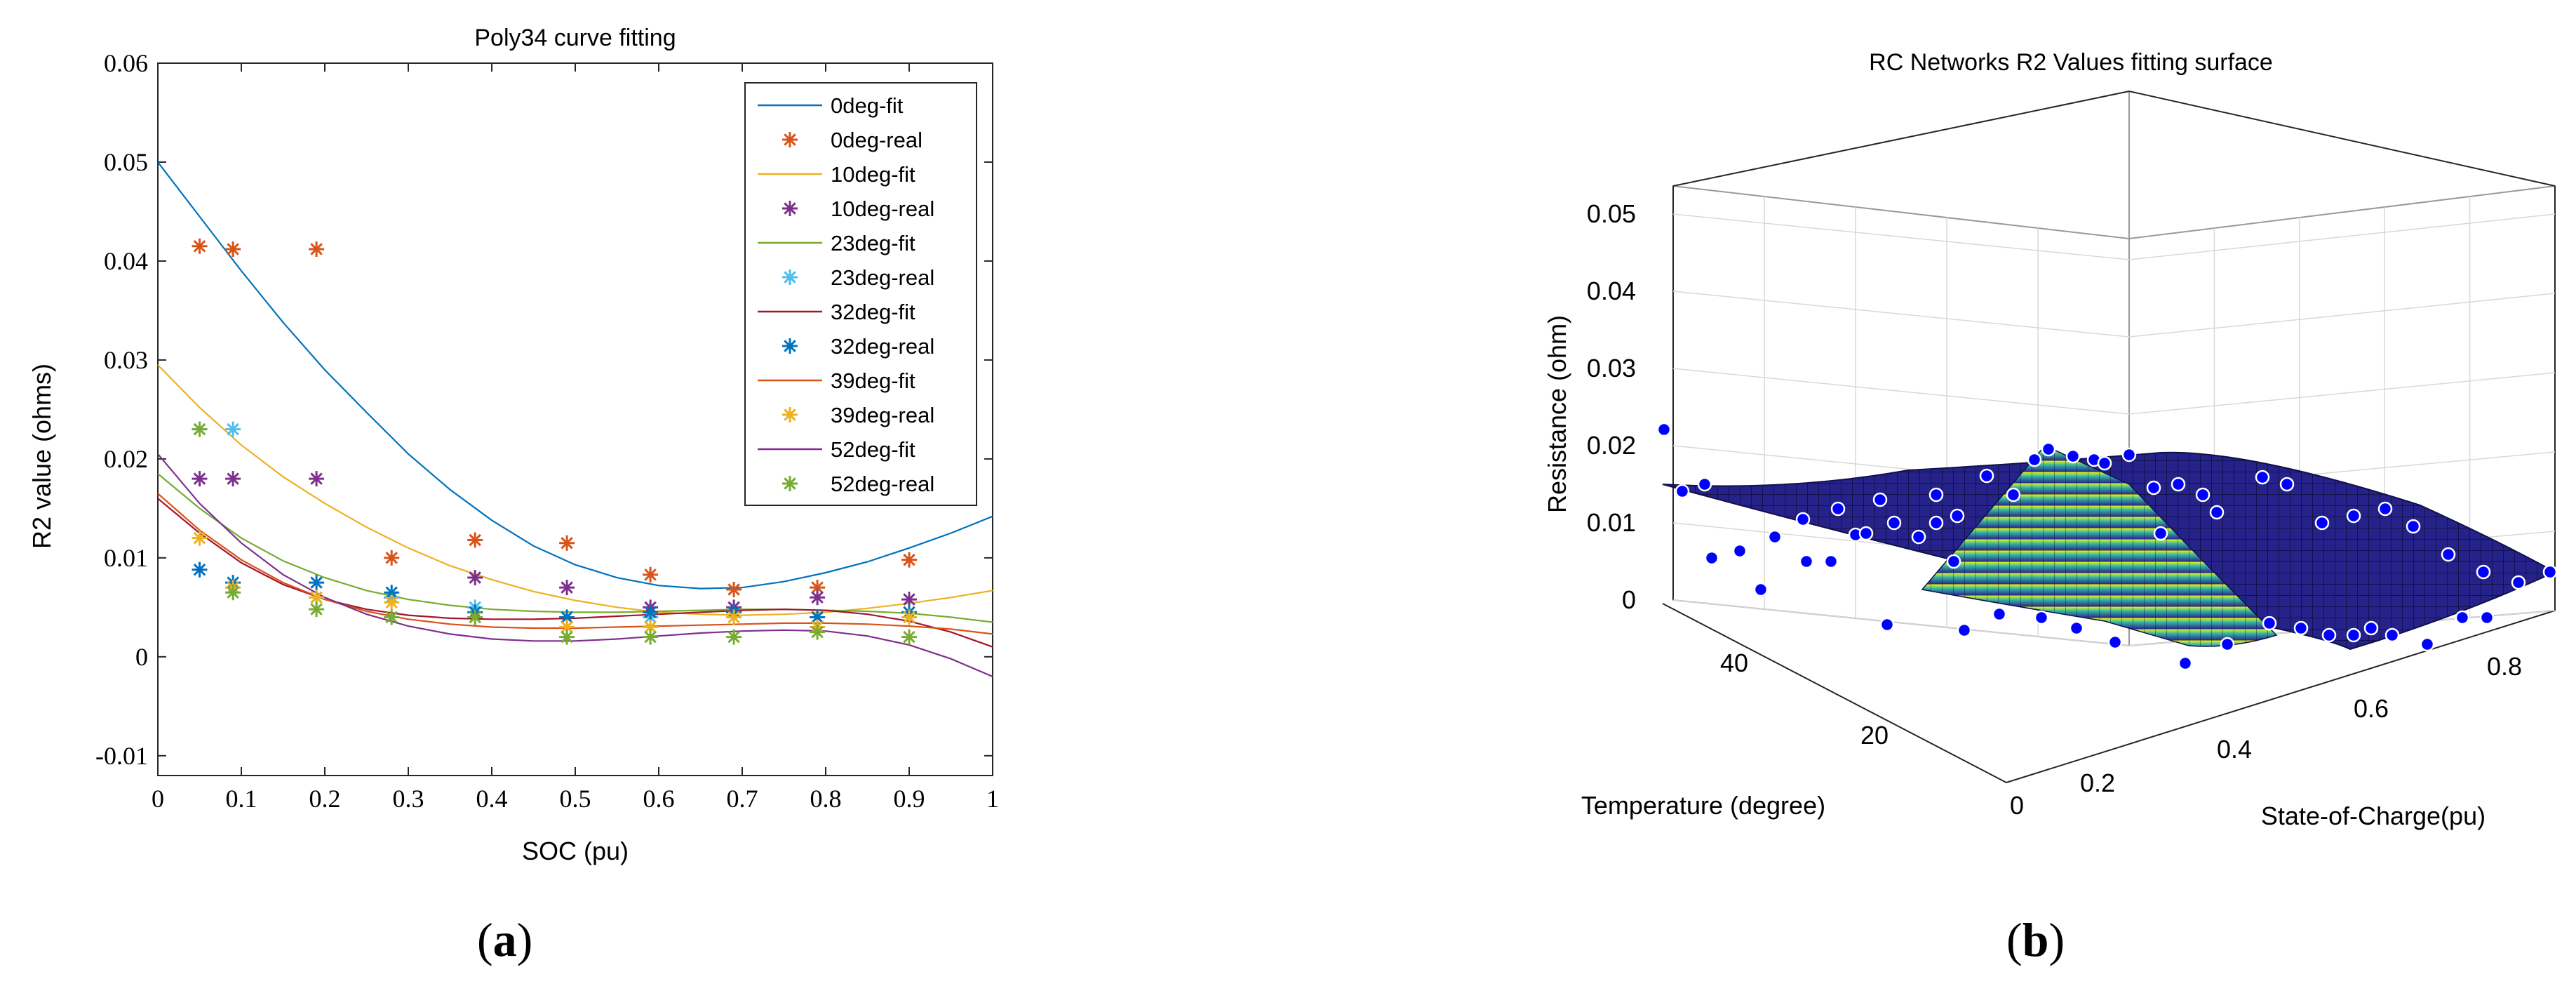 This screenshot has width=2576, height=998. What do you see at coordinates (121, 756) in the screenshot?
I see `y-tick-label: -0.01` at bounding box center [121, 756].